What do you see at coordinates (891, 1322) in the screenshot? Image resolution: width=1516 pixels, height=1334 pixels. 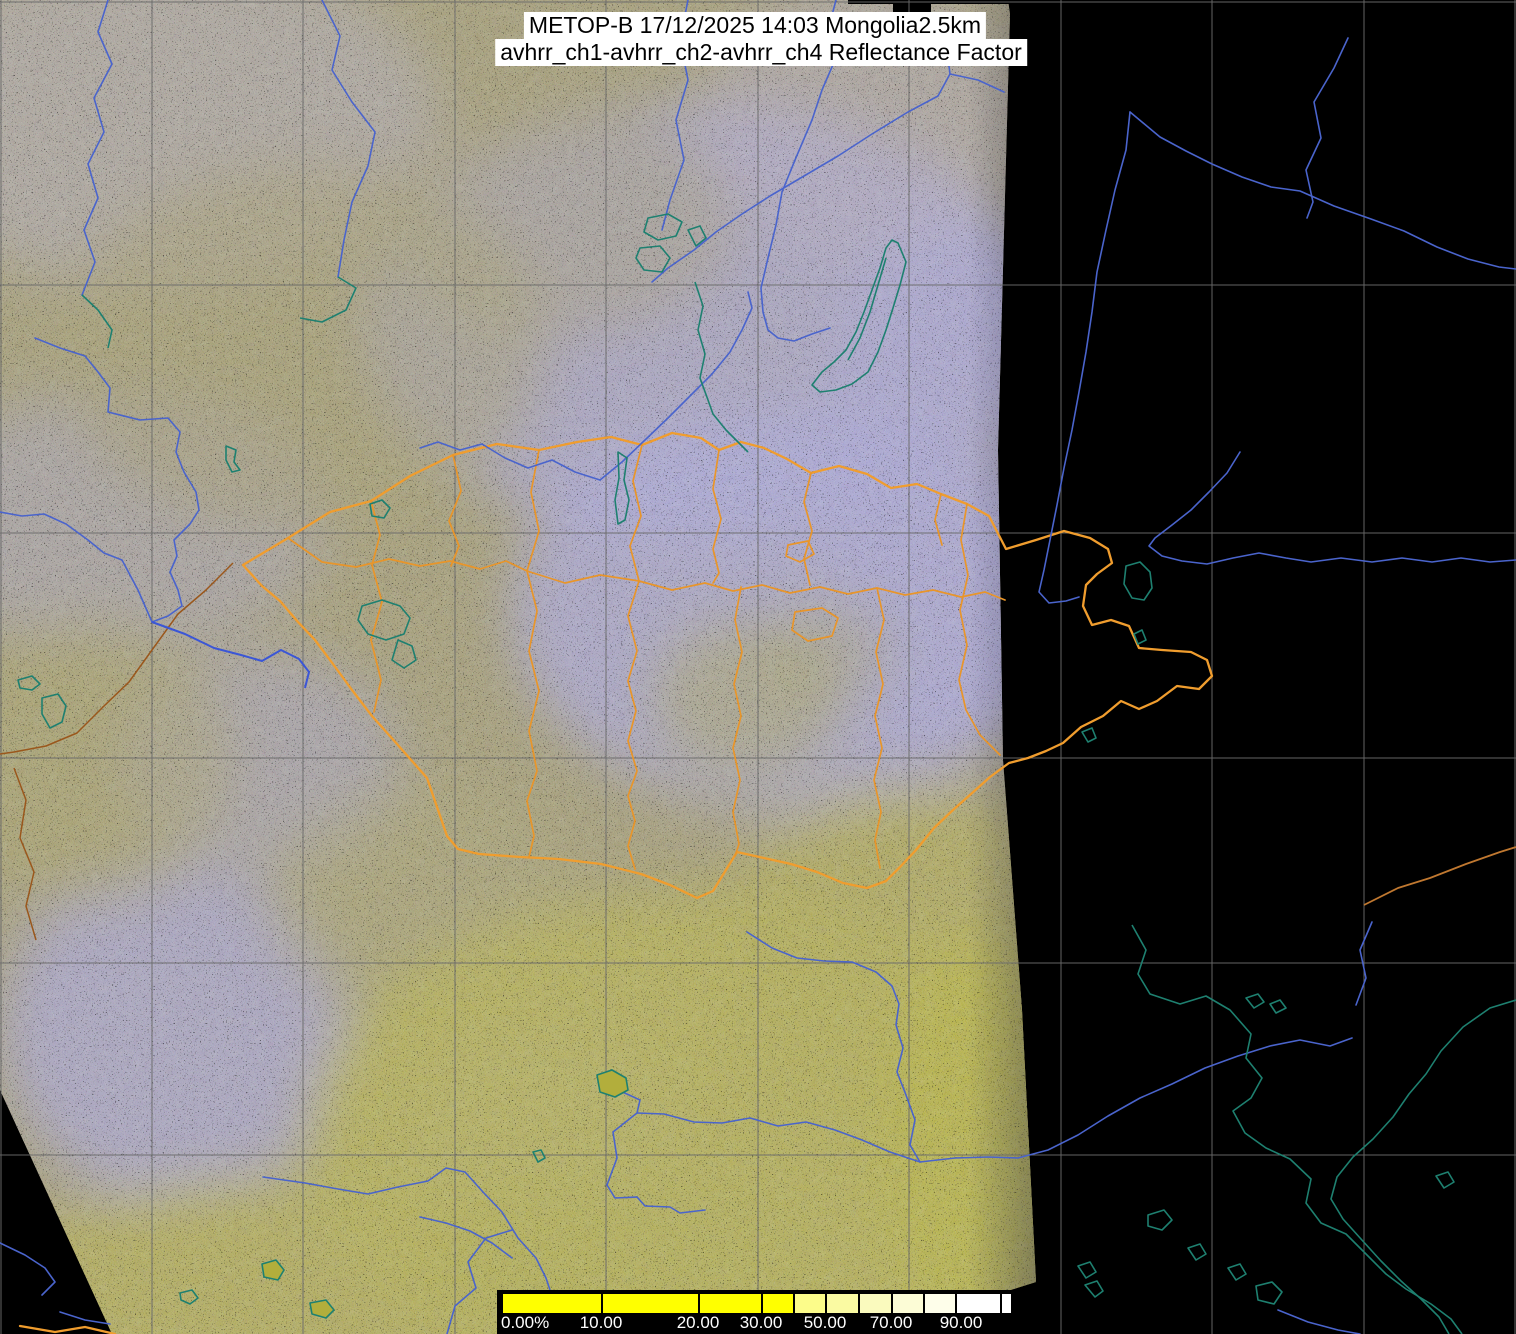 I see `colorbar-label-70: 70.00` at bounding box center [891, 1322].